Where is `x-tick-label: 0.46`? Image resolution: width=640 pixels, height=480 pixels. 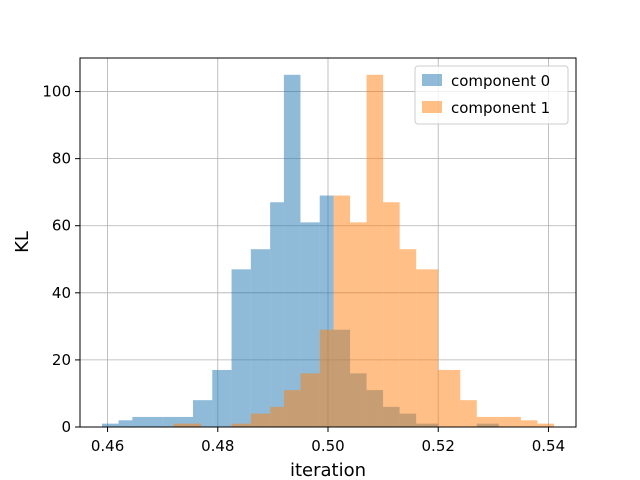
x-tick-label: 0.46 is located at coordinates (107, 446).